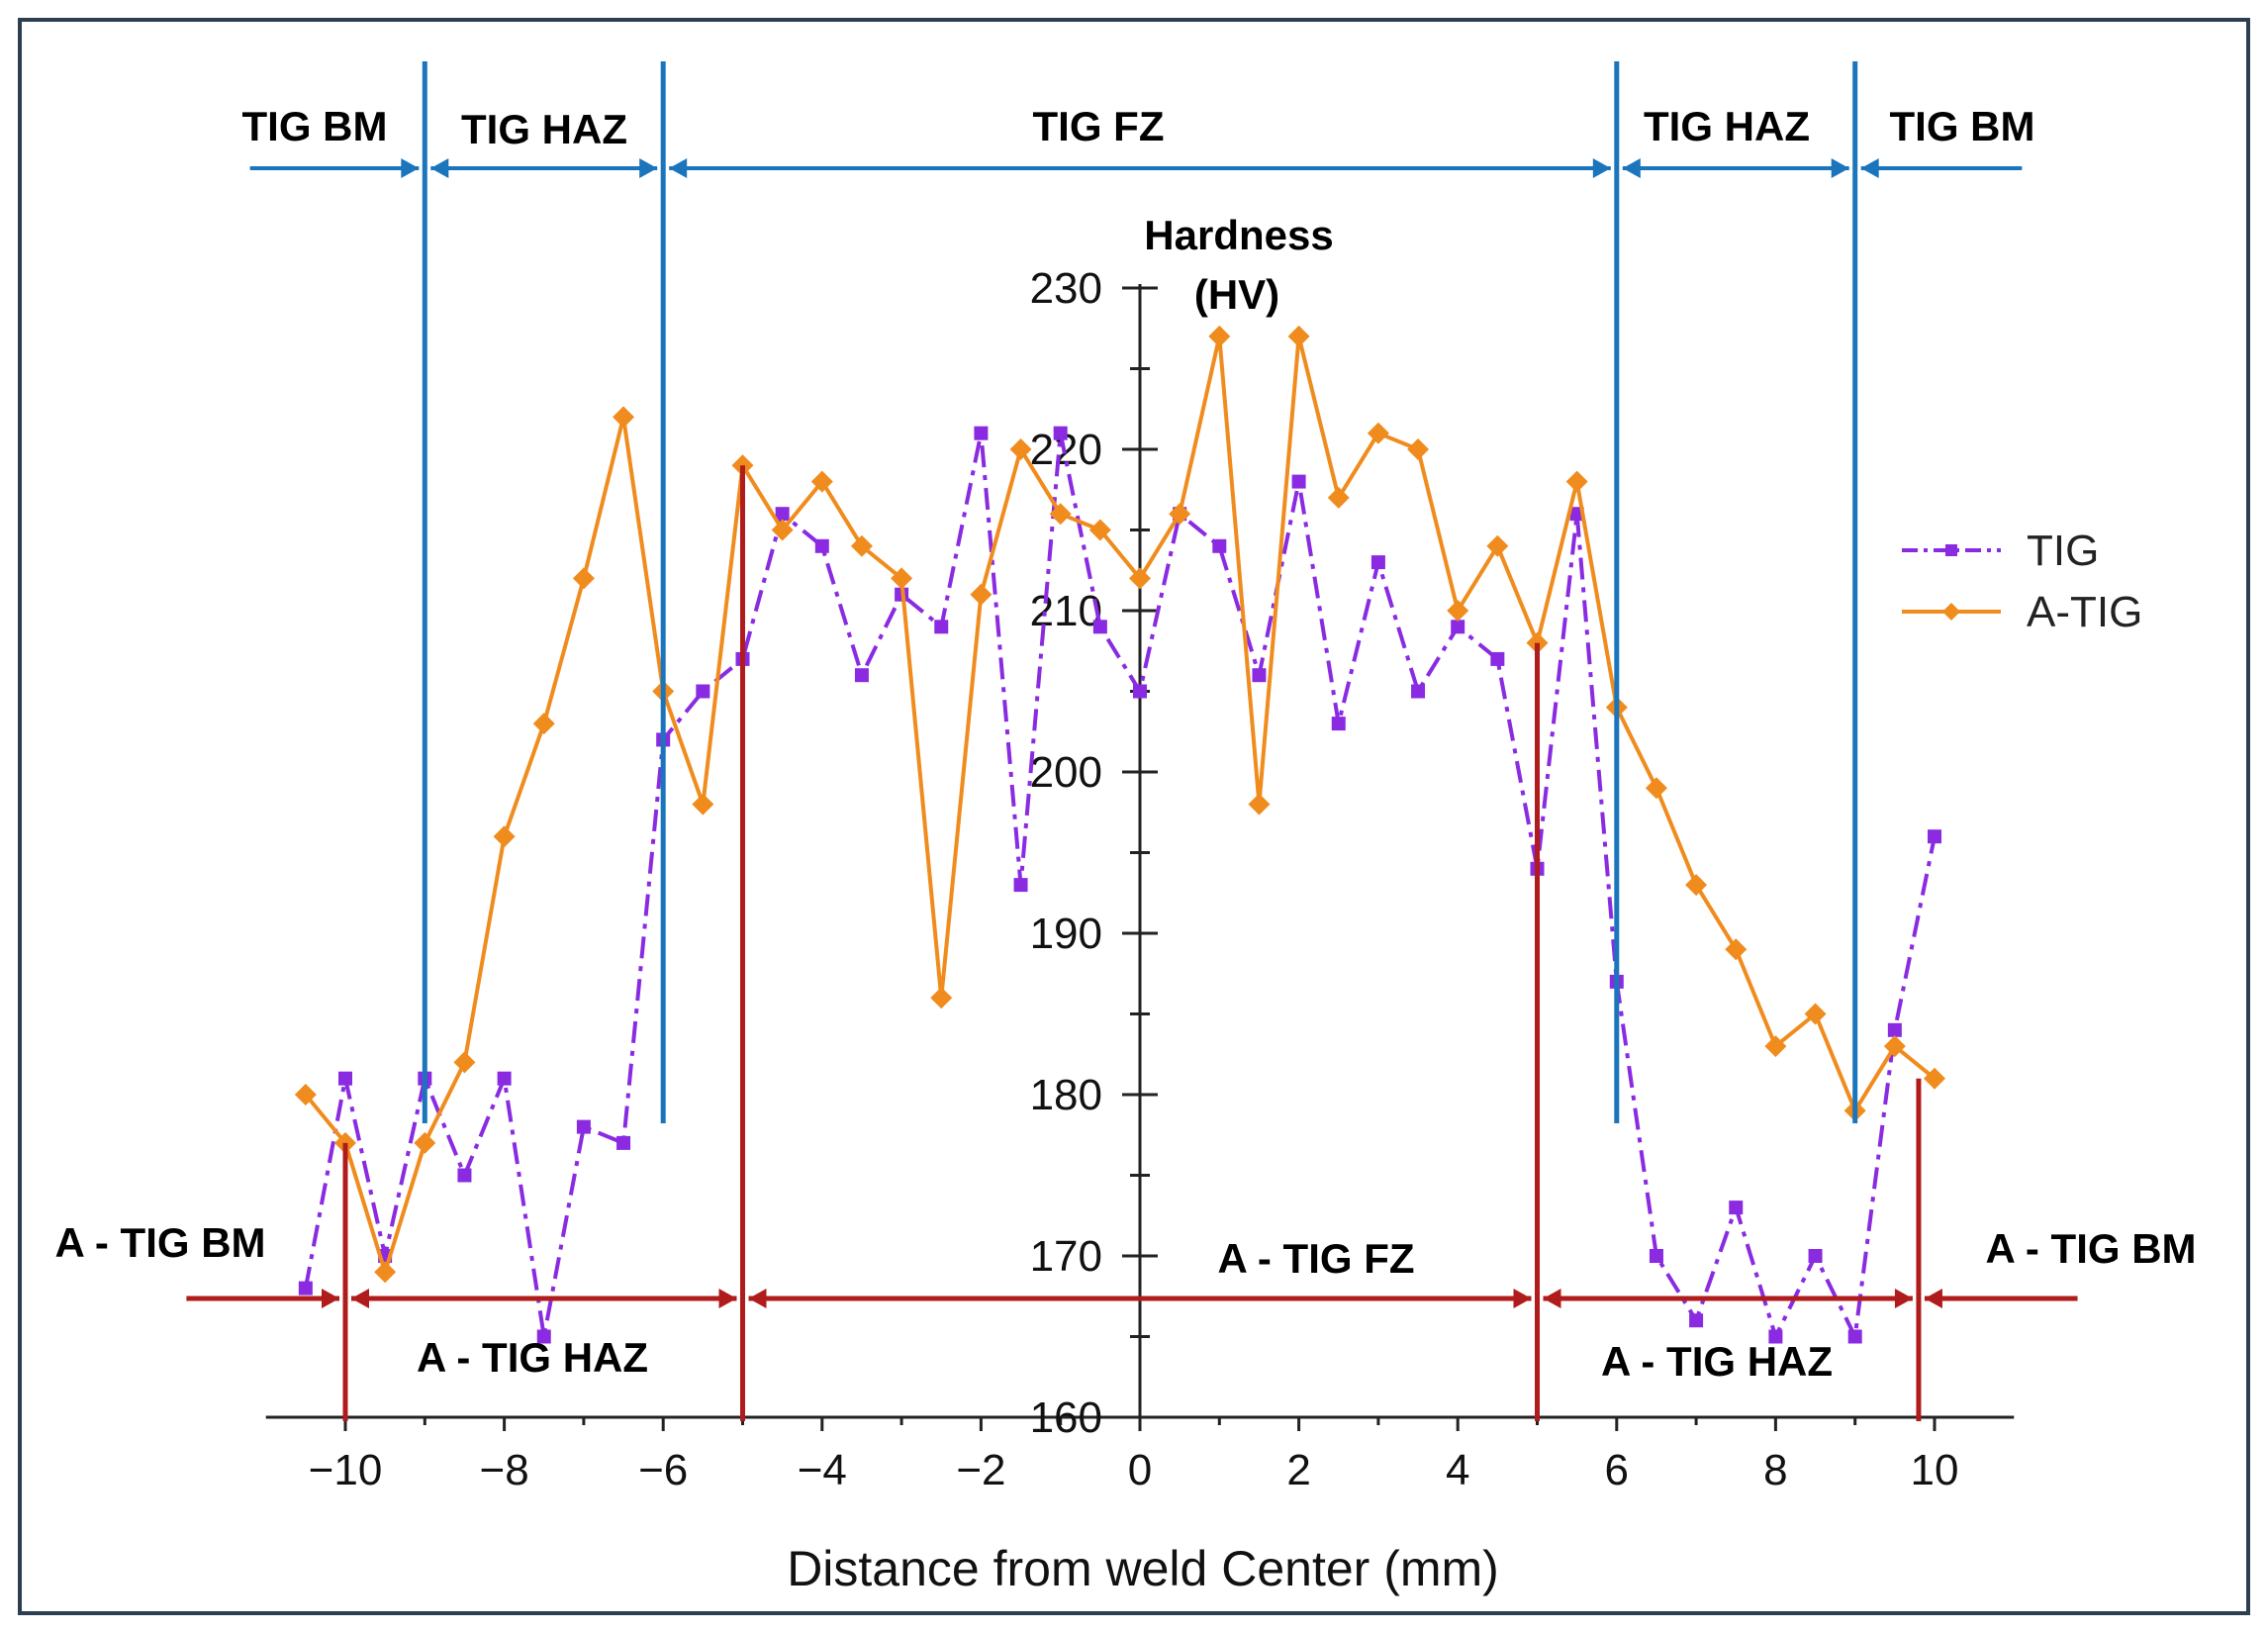 The height and width of the screenshot is (1633, 2268). I want to click on x-axis-title: Distance from weld Center (mm), so click(1143, 1568).